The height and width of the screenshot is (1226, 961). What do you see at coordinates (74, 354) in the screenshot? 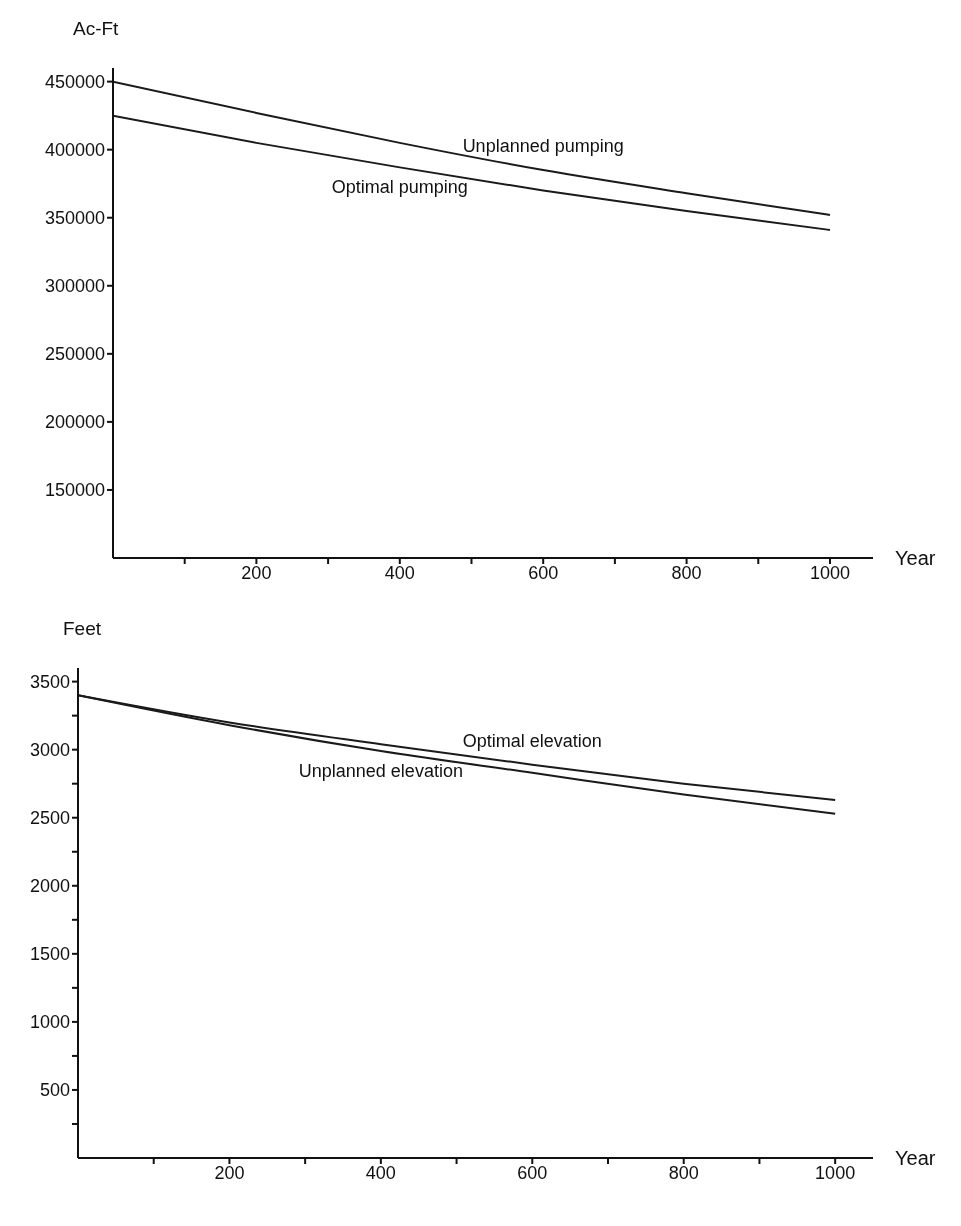
I see `y-tick-label: 250000` at bounding box center [74, 354].